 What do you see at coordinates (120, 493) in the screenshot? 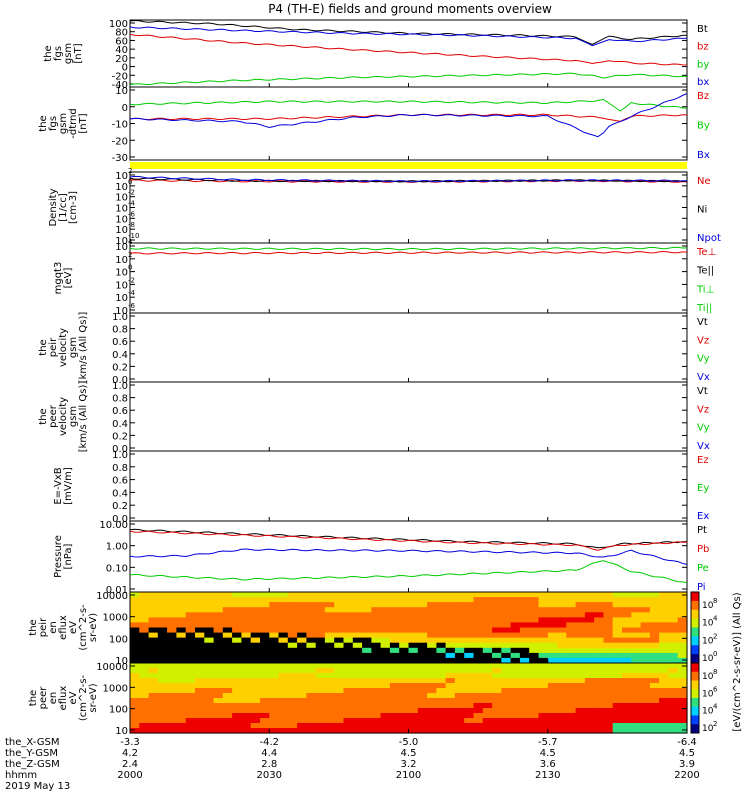
I see `y-tick-label: 0.4` at bounding box center [120, 493].